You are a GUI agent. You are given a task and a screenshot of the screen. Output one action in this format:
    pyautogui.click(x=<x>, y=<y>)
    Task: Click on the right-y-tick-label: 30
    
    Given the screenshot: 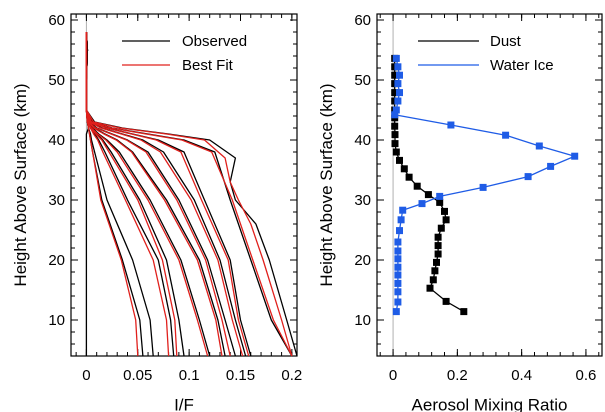 What is the action you would take?
    pyautogui.click(x=362, y=200)
    